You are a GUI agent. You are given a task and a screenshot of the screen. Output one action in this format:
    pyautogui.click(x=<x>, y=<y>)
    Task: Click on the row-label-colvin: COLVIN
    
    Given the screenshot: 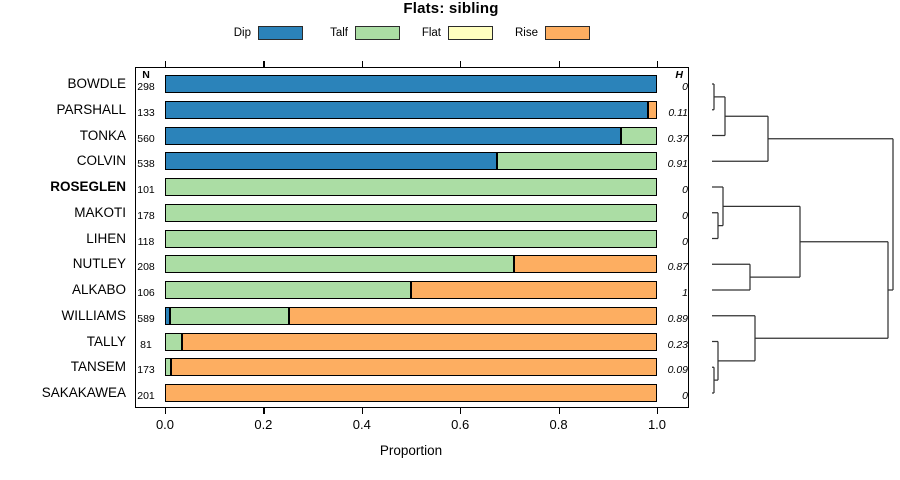 What is the action you would take?
    pyautogui.click(x=101, y=161)
    